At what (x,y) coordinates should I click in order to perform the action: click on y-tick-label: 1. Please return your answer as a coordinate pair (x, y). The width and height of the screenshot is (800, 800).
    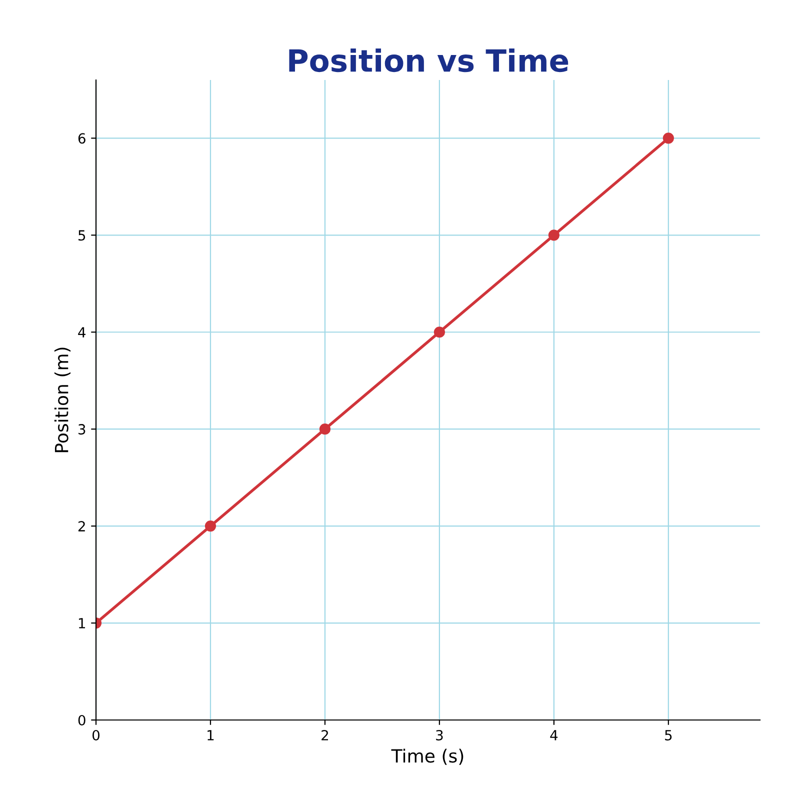
    Looking at the image, I should click on (81, 623).